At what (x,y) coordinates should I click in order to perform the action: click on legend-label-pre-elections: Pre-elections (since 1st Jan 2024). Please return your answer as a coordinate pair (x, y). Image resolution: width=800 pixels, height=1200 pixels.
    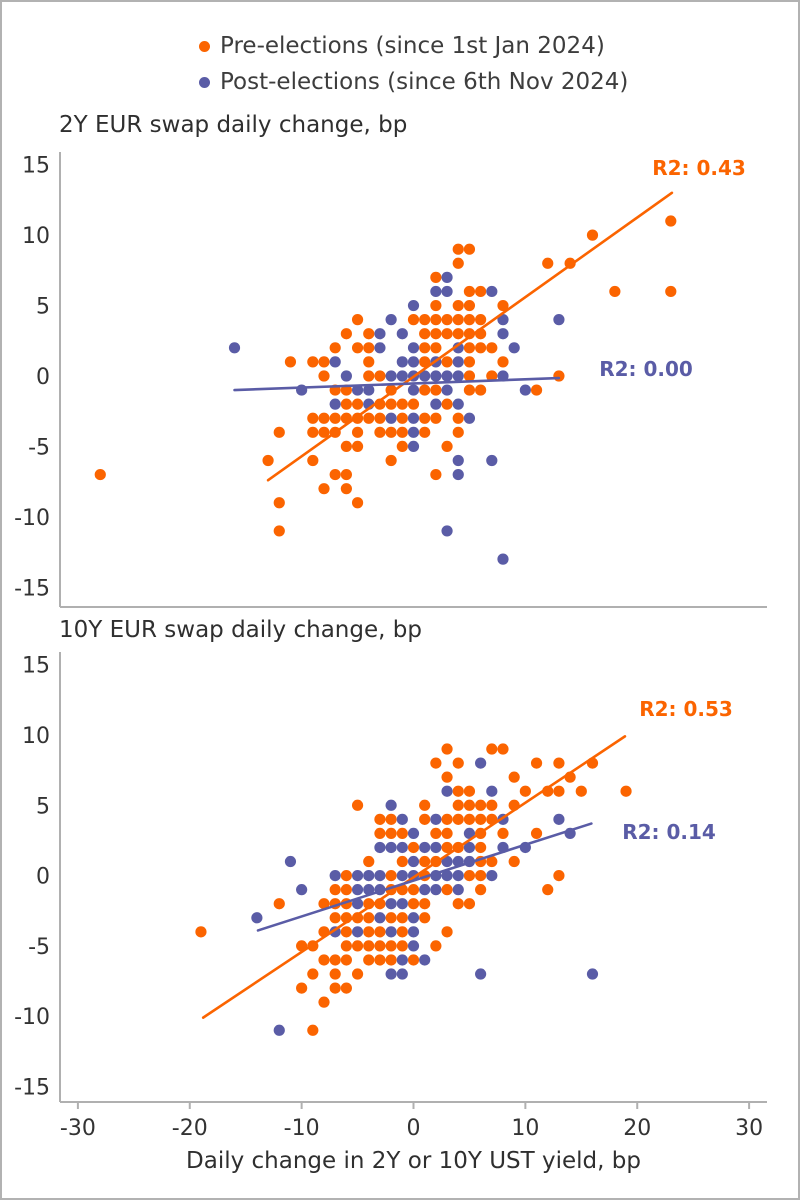
    Looking at the image, I should click on (412, 46).